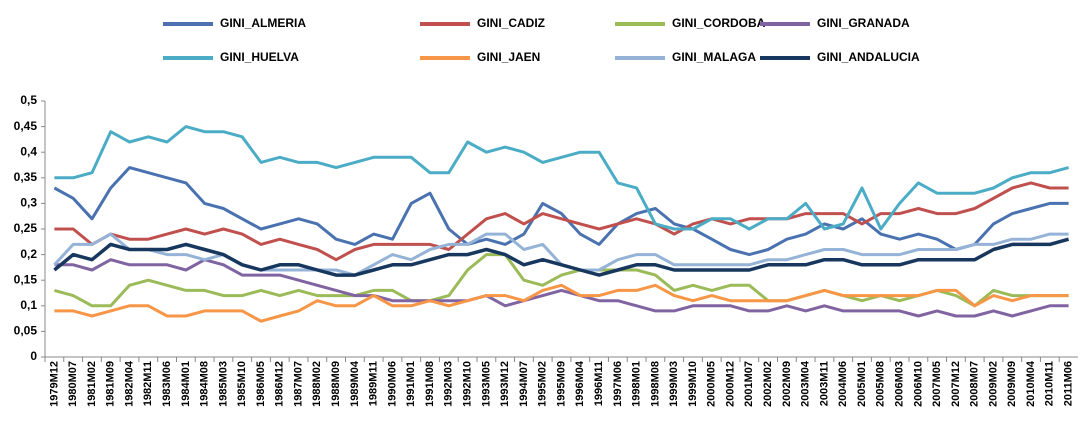  I want to click on y-tick-label: 0,5, so click(28, 100).